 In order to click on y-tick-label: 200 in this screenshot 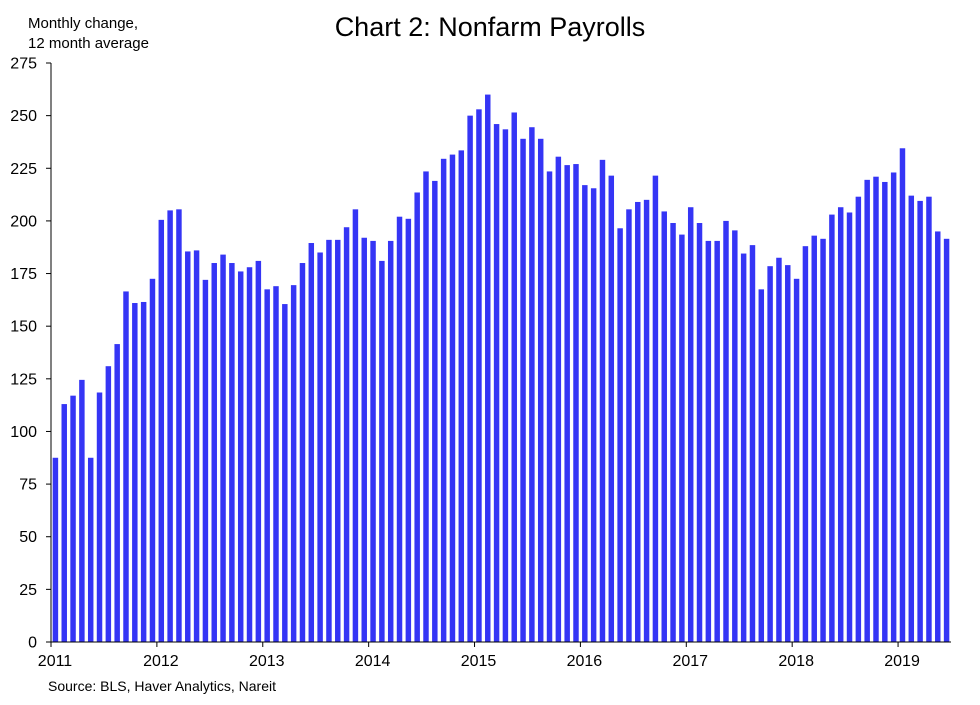, I will do `click(23, 221)`.